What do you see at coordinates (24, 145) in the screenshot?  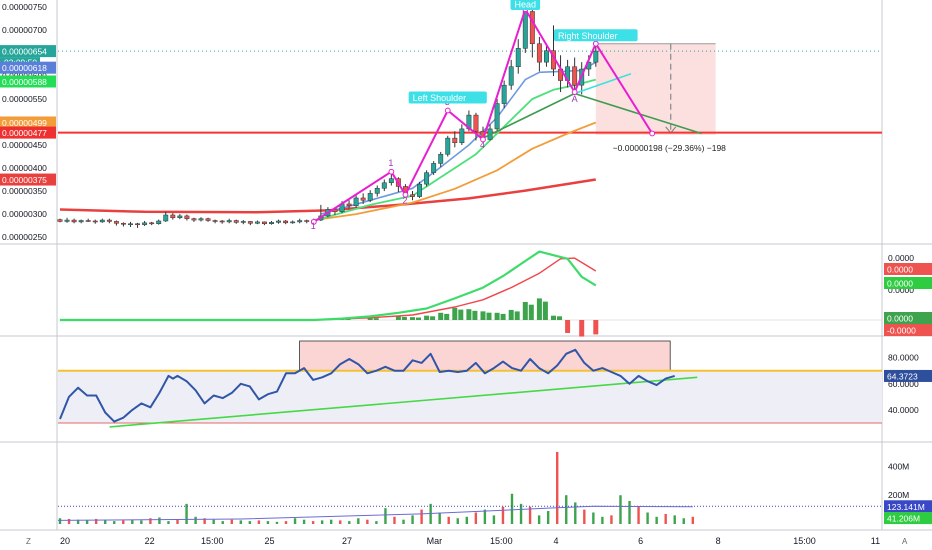 I see `price-tick: 0.00000450` at bounding box center [24, 145].